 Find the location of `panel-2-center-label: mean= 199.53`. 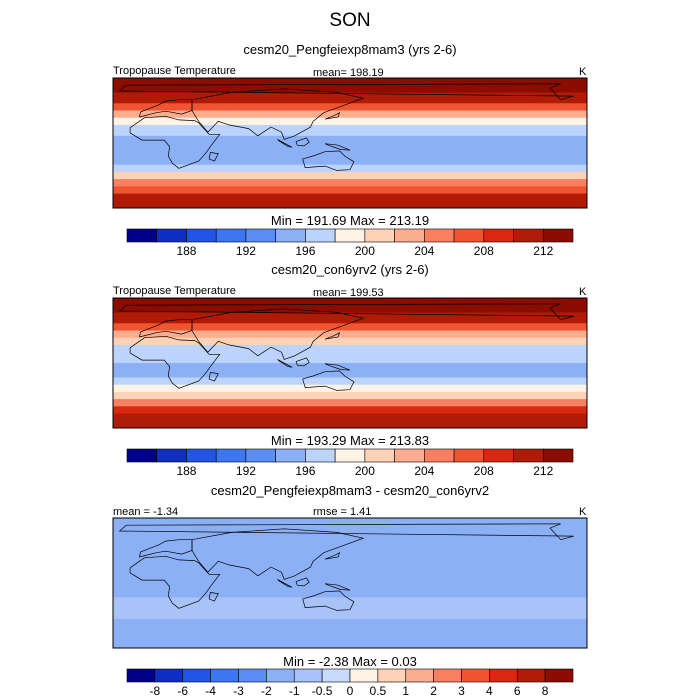

panel-2-center-label: mean= 199.53 is located at coordinates (348, 293).